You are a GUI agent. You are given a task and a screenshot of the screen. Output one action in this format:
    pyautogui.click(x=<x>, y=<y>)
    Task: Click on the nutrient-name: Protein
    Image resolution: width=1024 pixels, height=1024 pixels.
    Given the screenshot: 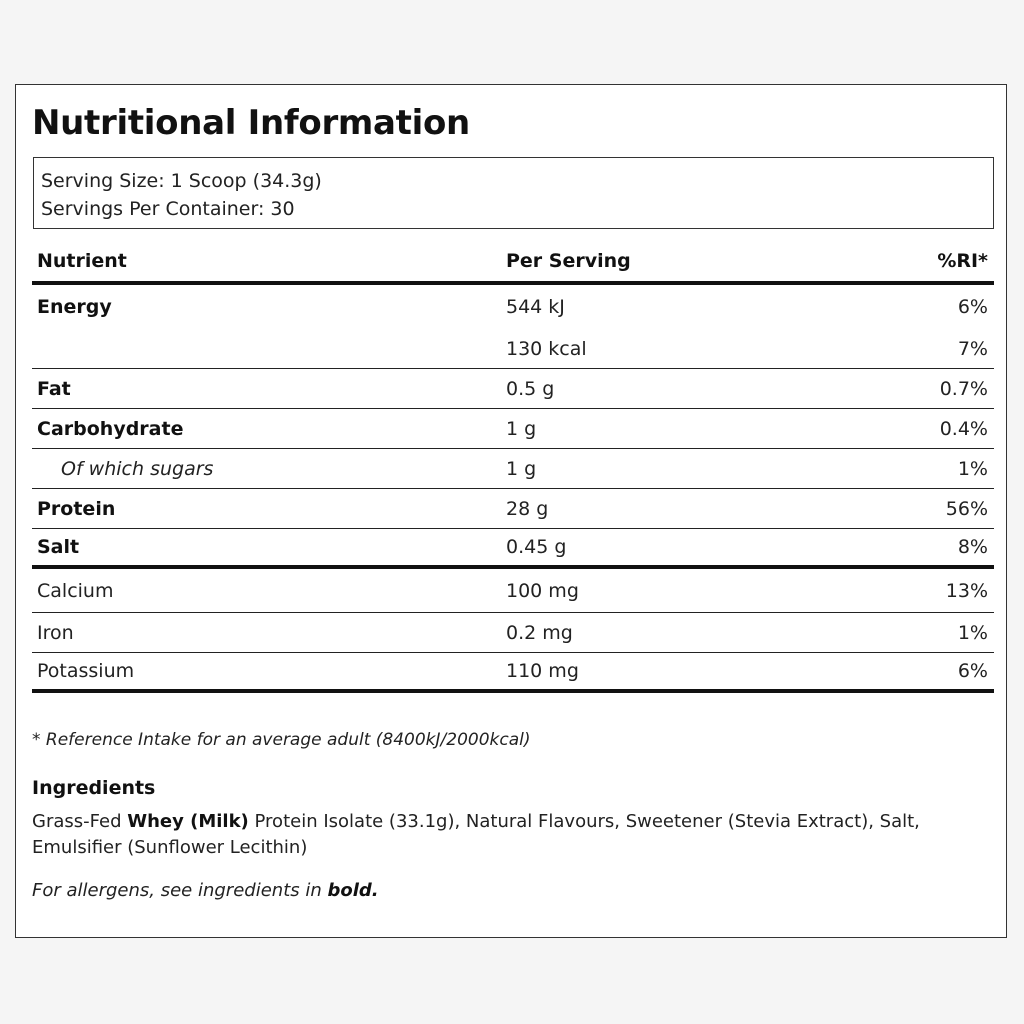 What is the action you would take?
    pyautogui.click(x=76, y=508)
    